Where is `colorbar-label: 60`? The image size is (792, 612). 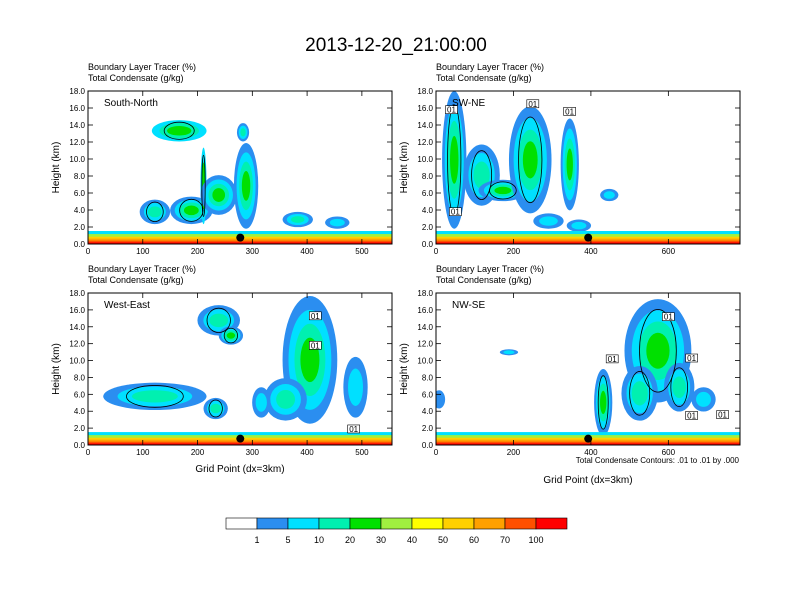 colorbar-label: 60 is located at coordinates (474, 540).